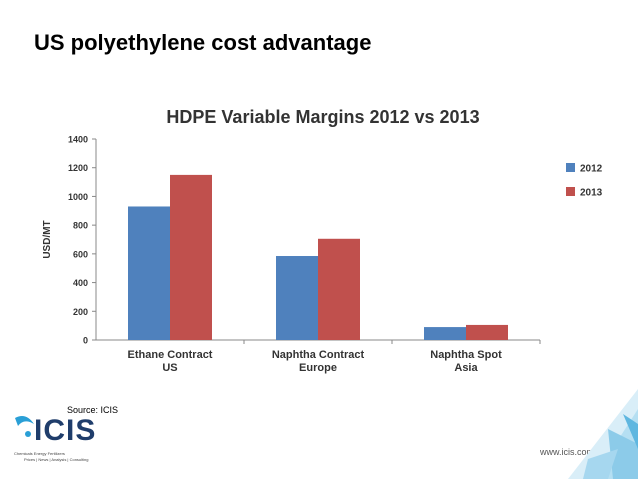 This screenshot has height=479, width=638. I want to click on source-note: Source: ICIS, so click(93, 410).